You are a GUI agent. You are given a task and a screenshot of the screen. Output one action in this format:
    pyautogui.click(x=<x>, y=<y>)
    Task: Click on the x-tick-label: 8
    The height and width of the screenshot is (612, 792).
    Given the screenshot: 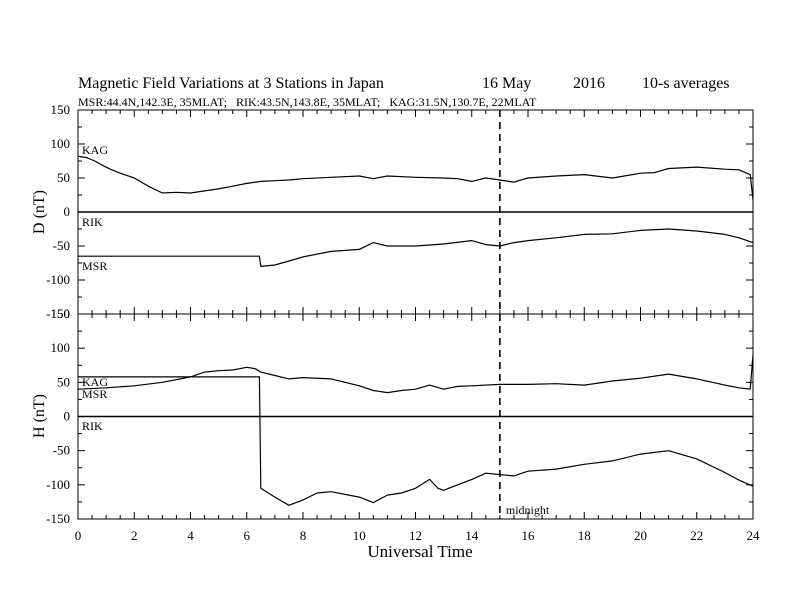 What is the action you would take?
    pyautogui.click(x=303, y=535)
    